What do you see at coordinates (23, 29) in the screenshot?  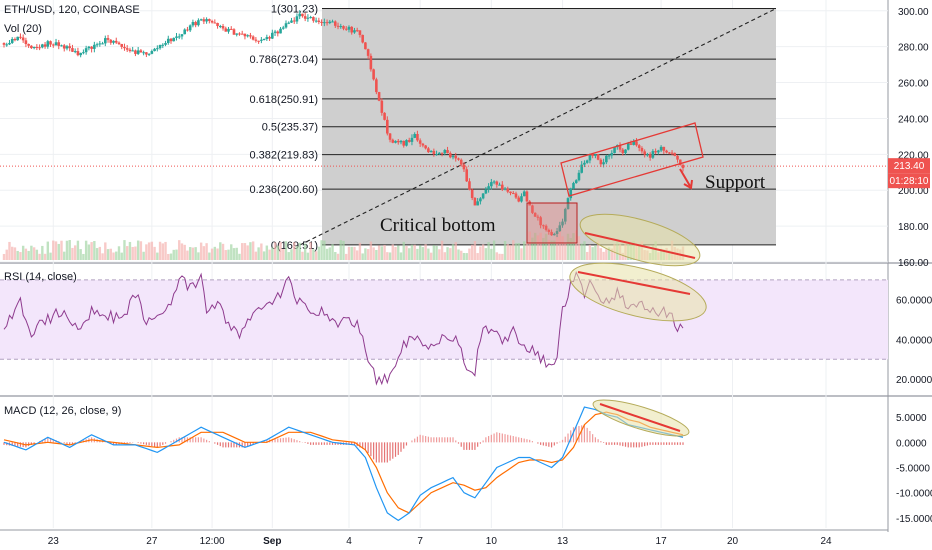 I see `volume-label: Vol (20)` at bounding box center [23, 29].